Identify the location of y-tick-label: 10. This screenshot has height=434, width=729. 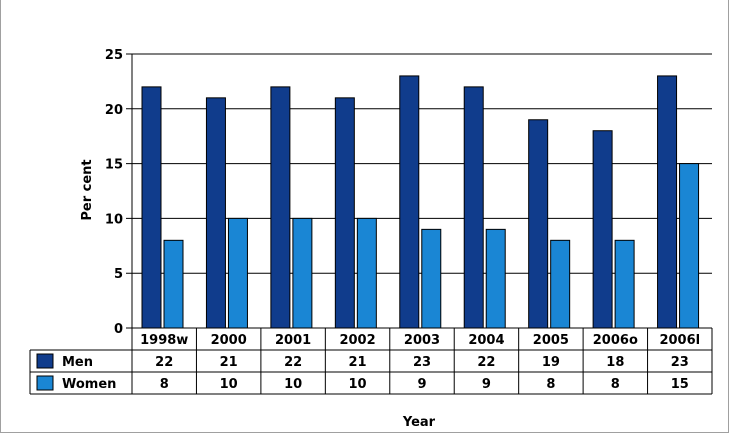
(114, 219).